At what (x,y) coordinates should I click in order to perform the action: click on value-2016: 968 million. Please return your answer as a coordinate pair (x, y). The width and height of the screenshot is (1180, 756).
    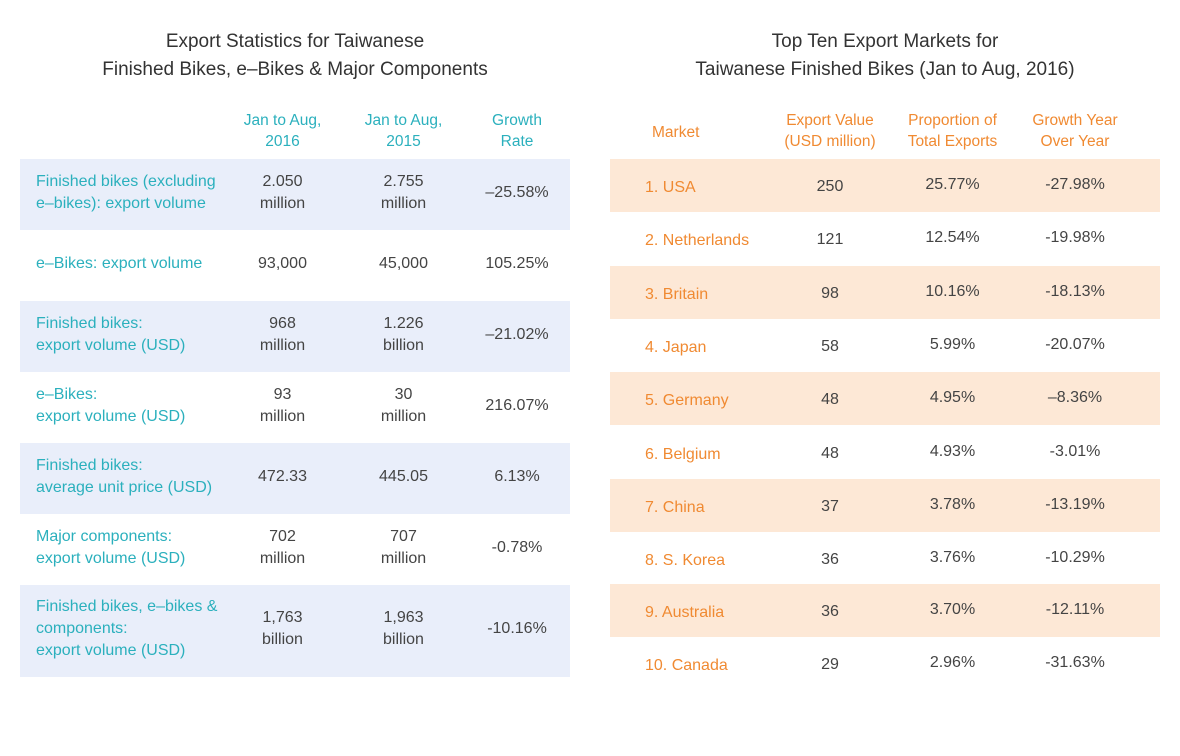
    Looking at the image, I should click on (282, 335).